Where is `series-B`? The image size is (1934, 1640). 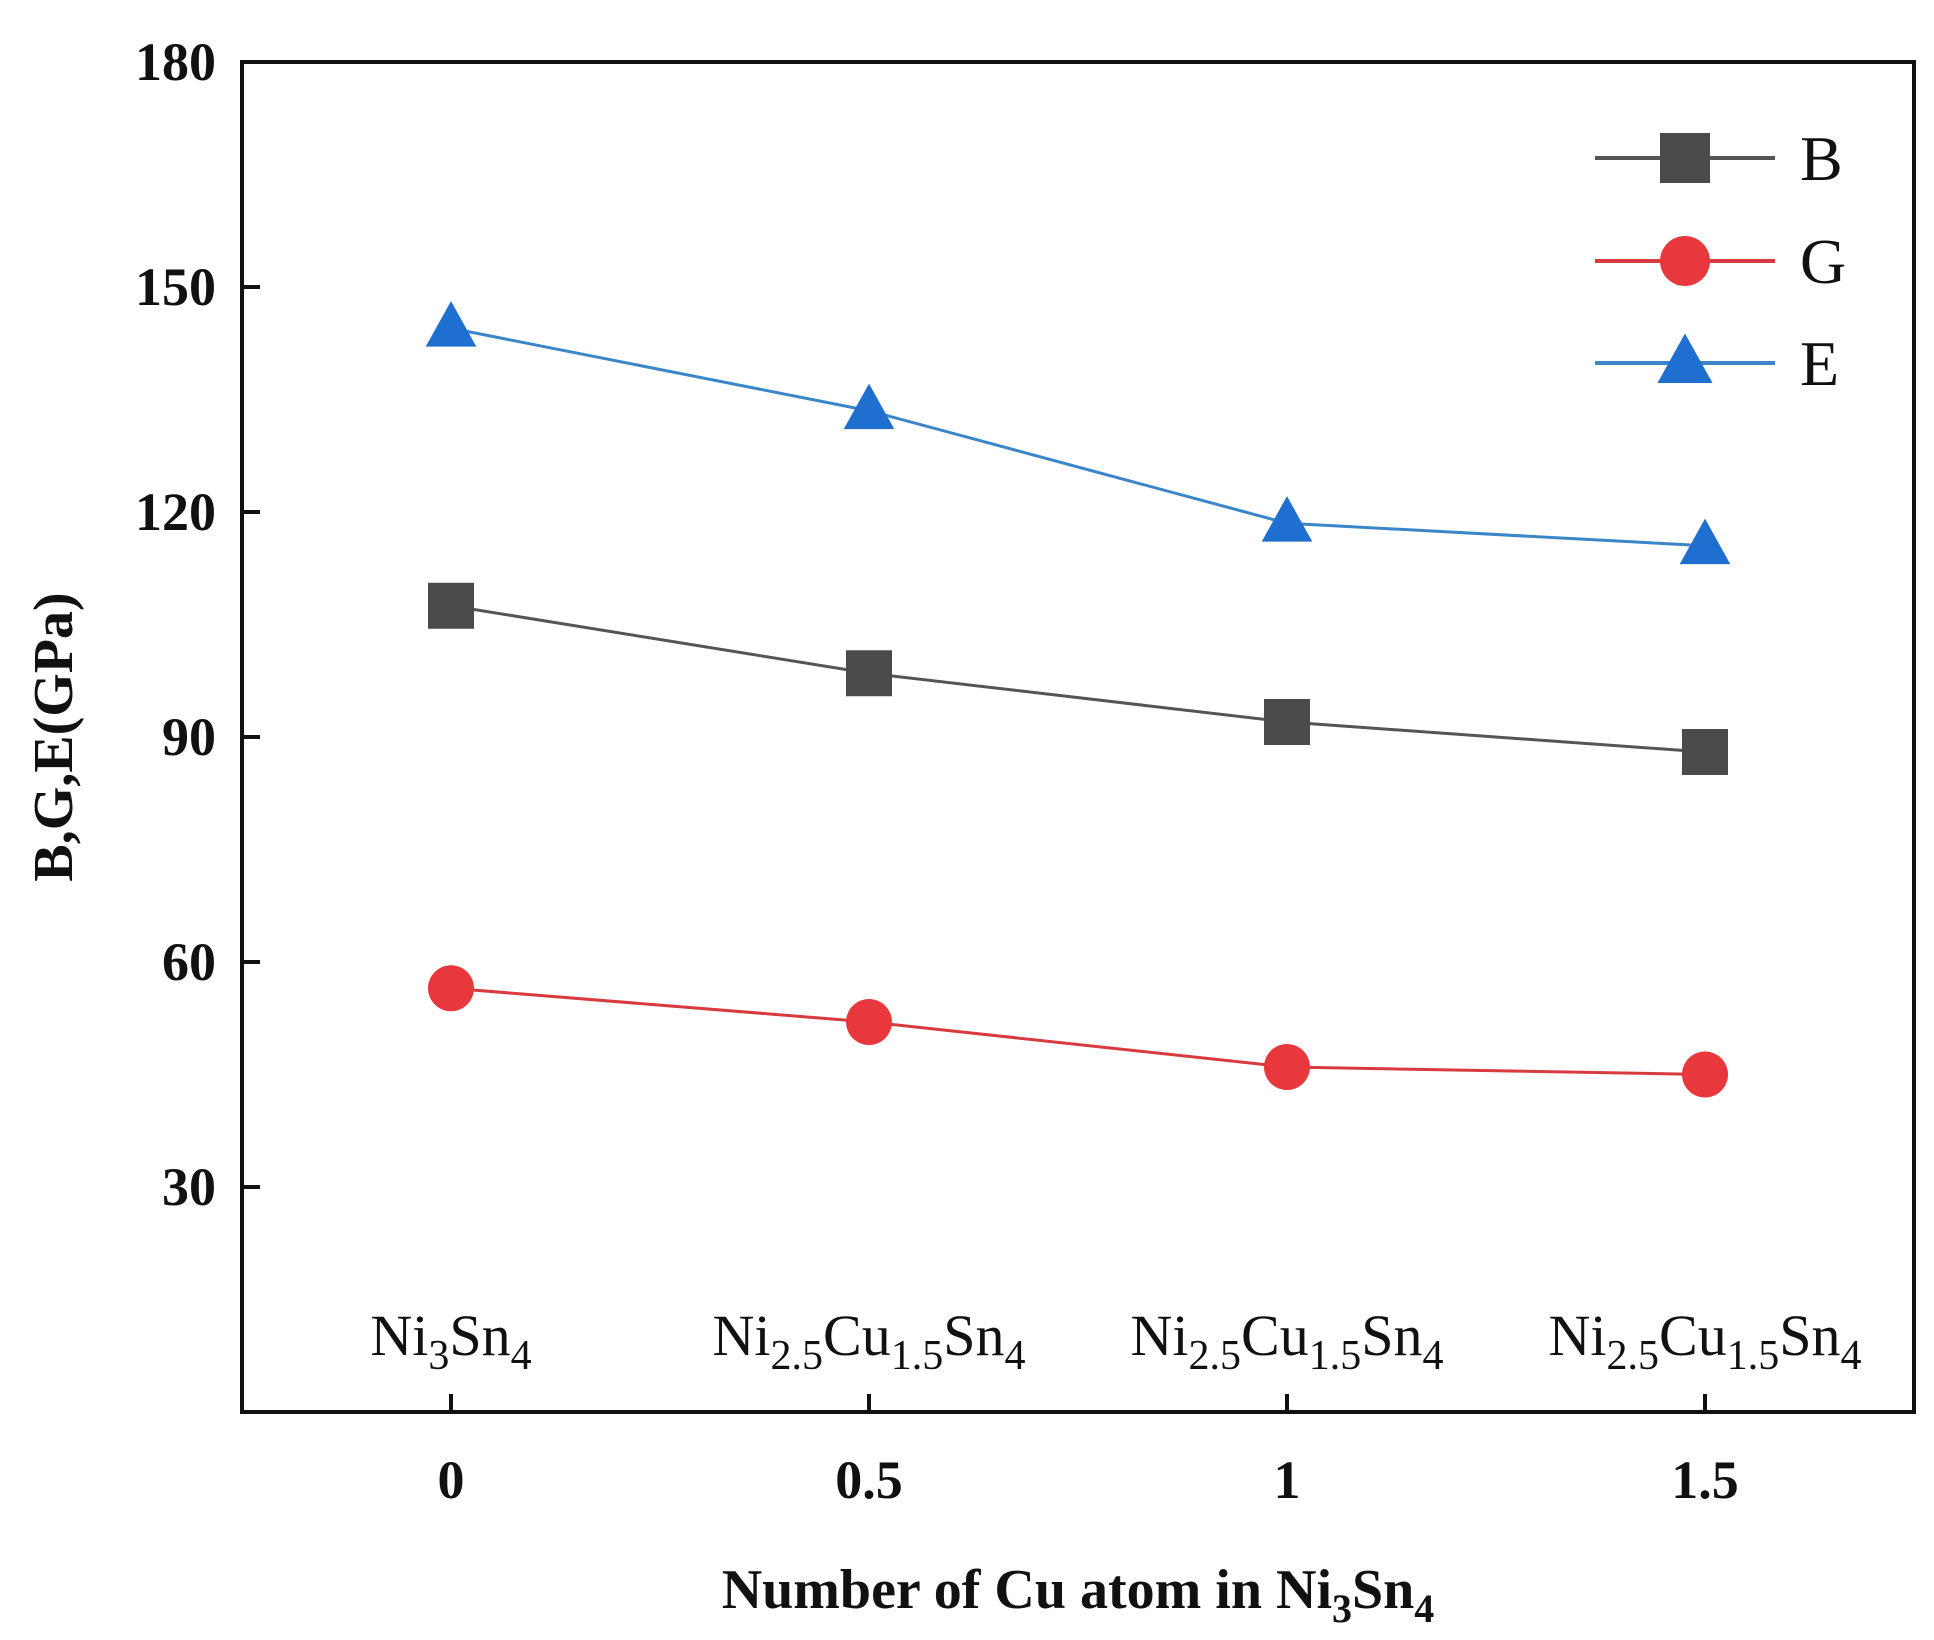
series-B is located at coordinates (1078, 678).